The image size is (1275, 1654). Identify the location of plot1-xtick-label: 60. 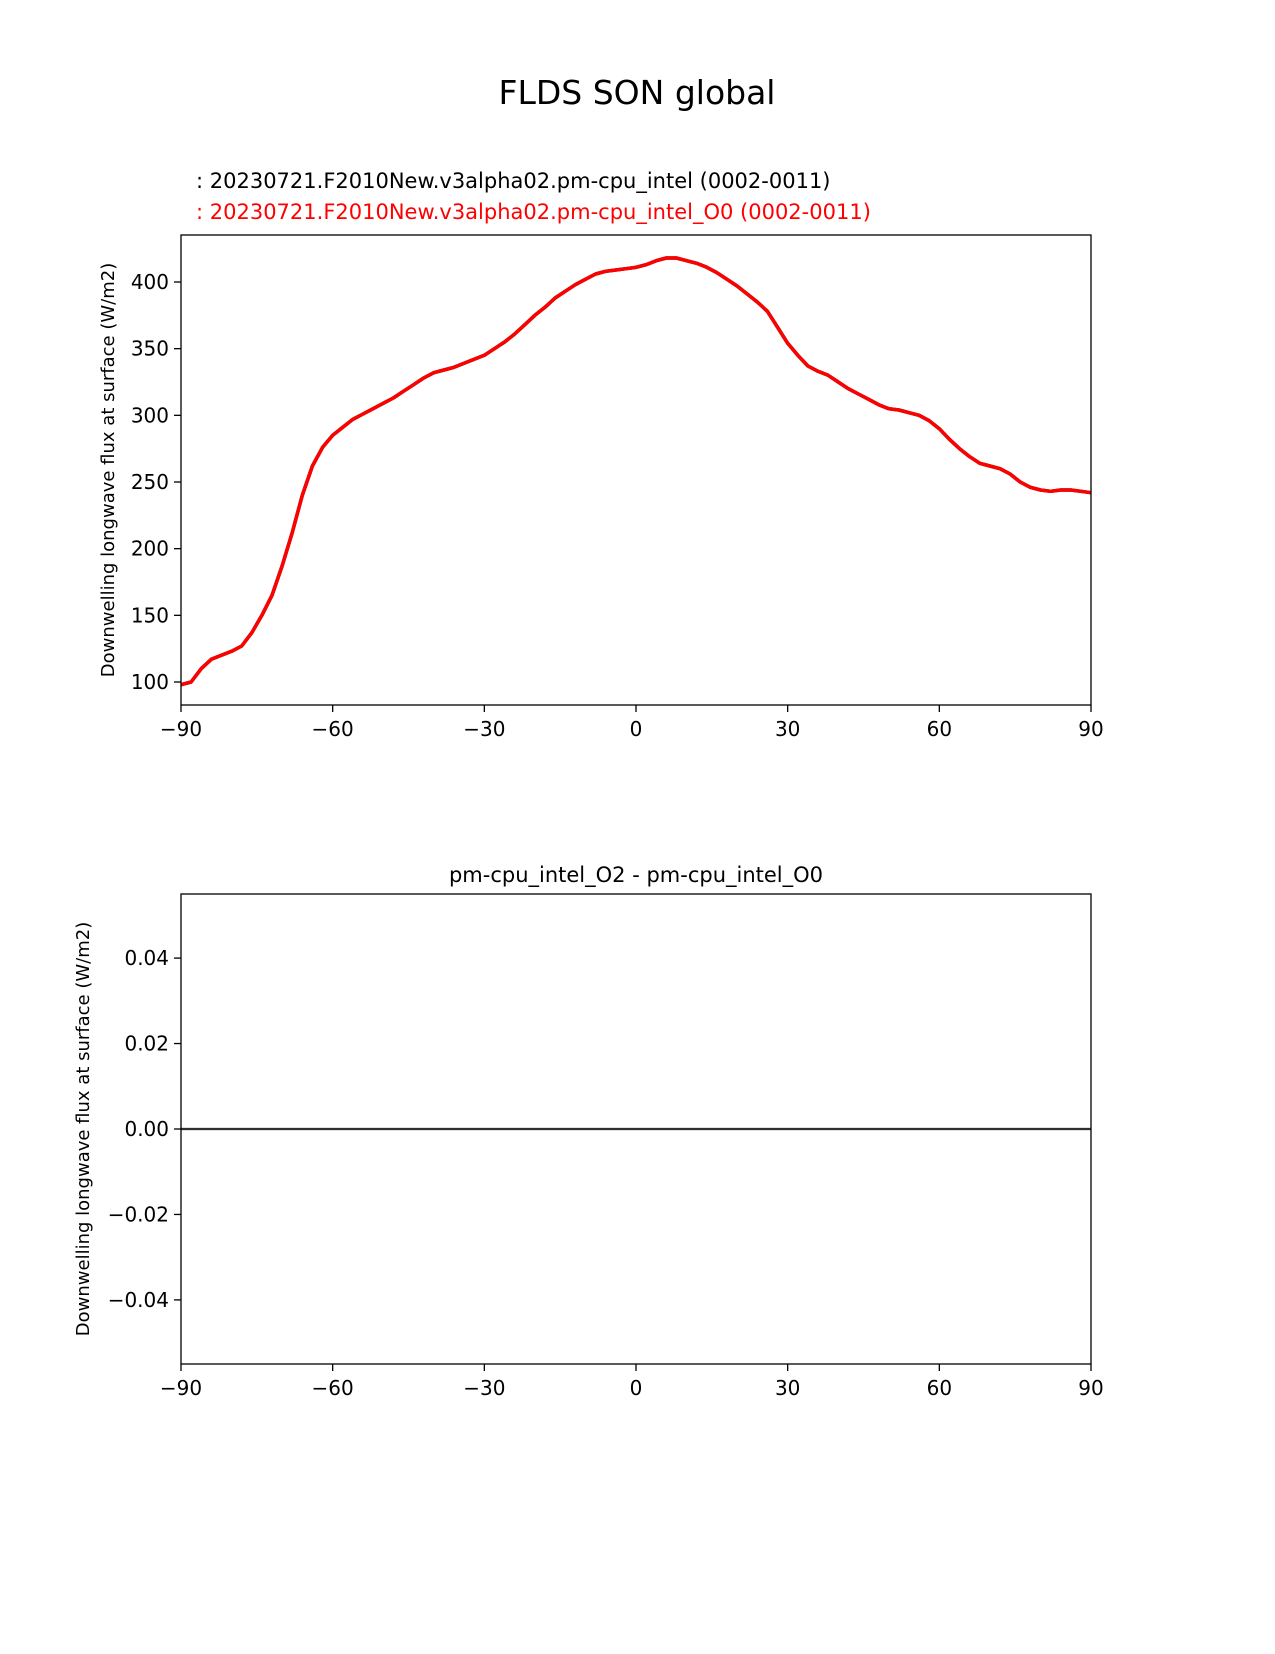
(939, 729).